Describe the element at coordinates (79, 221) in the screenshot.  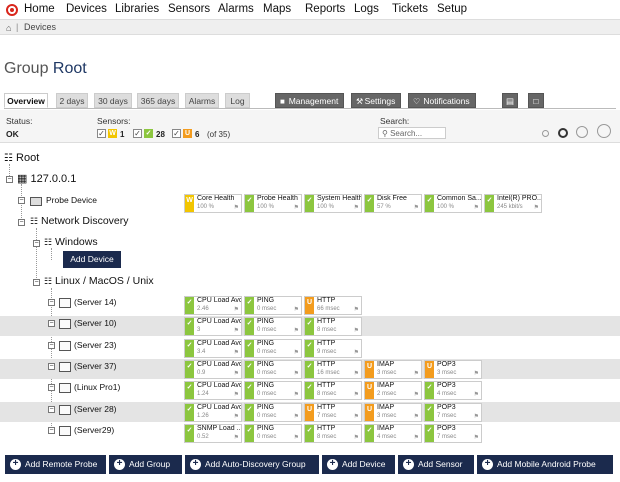
I see `tree-network-discovery: ☷ Network Discovery` at that location.